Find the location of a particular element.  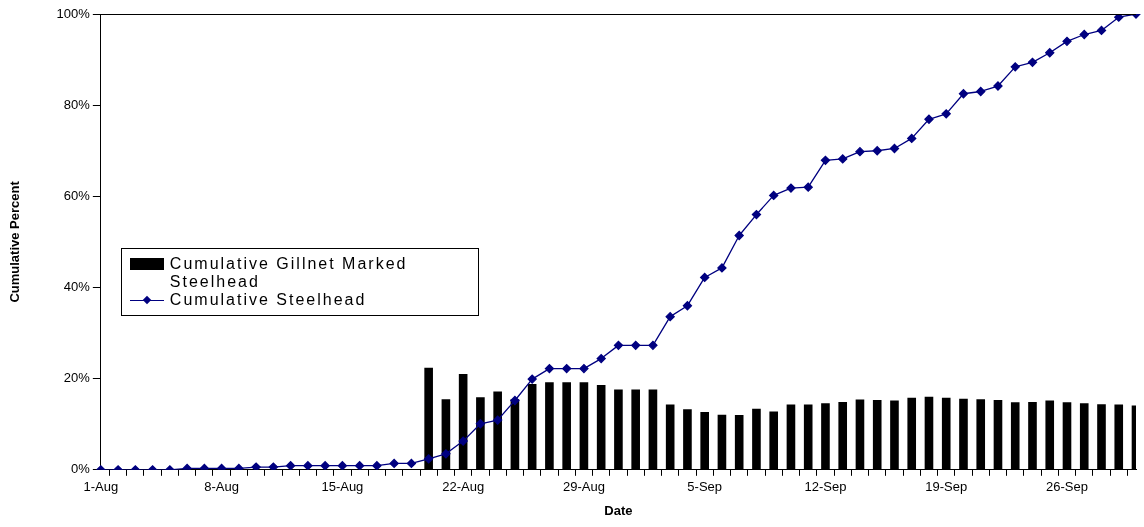

x-tick-label: 22-Aug is located at coordinates (463, 487).